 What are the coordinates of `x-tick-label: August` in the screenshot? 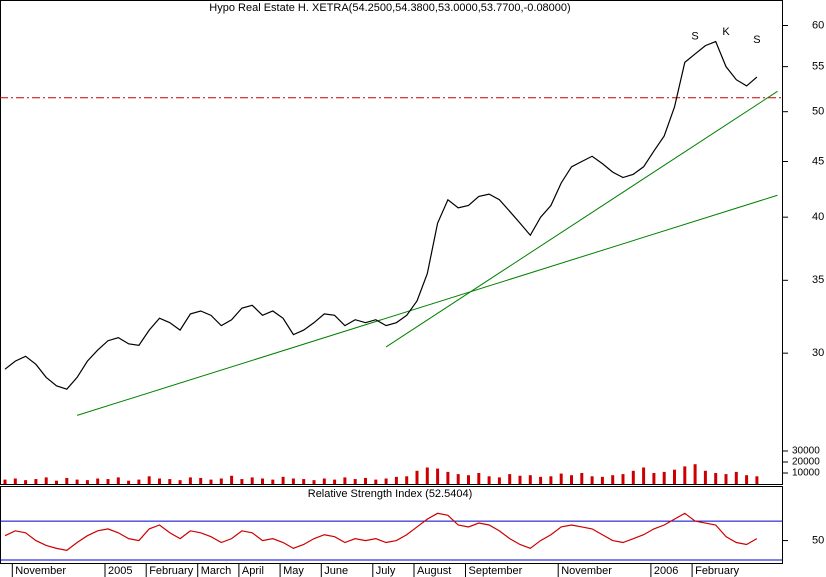 It's located at (434, 571).